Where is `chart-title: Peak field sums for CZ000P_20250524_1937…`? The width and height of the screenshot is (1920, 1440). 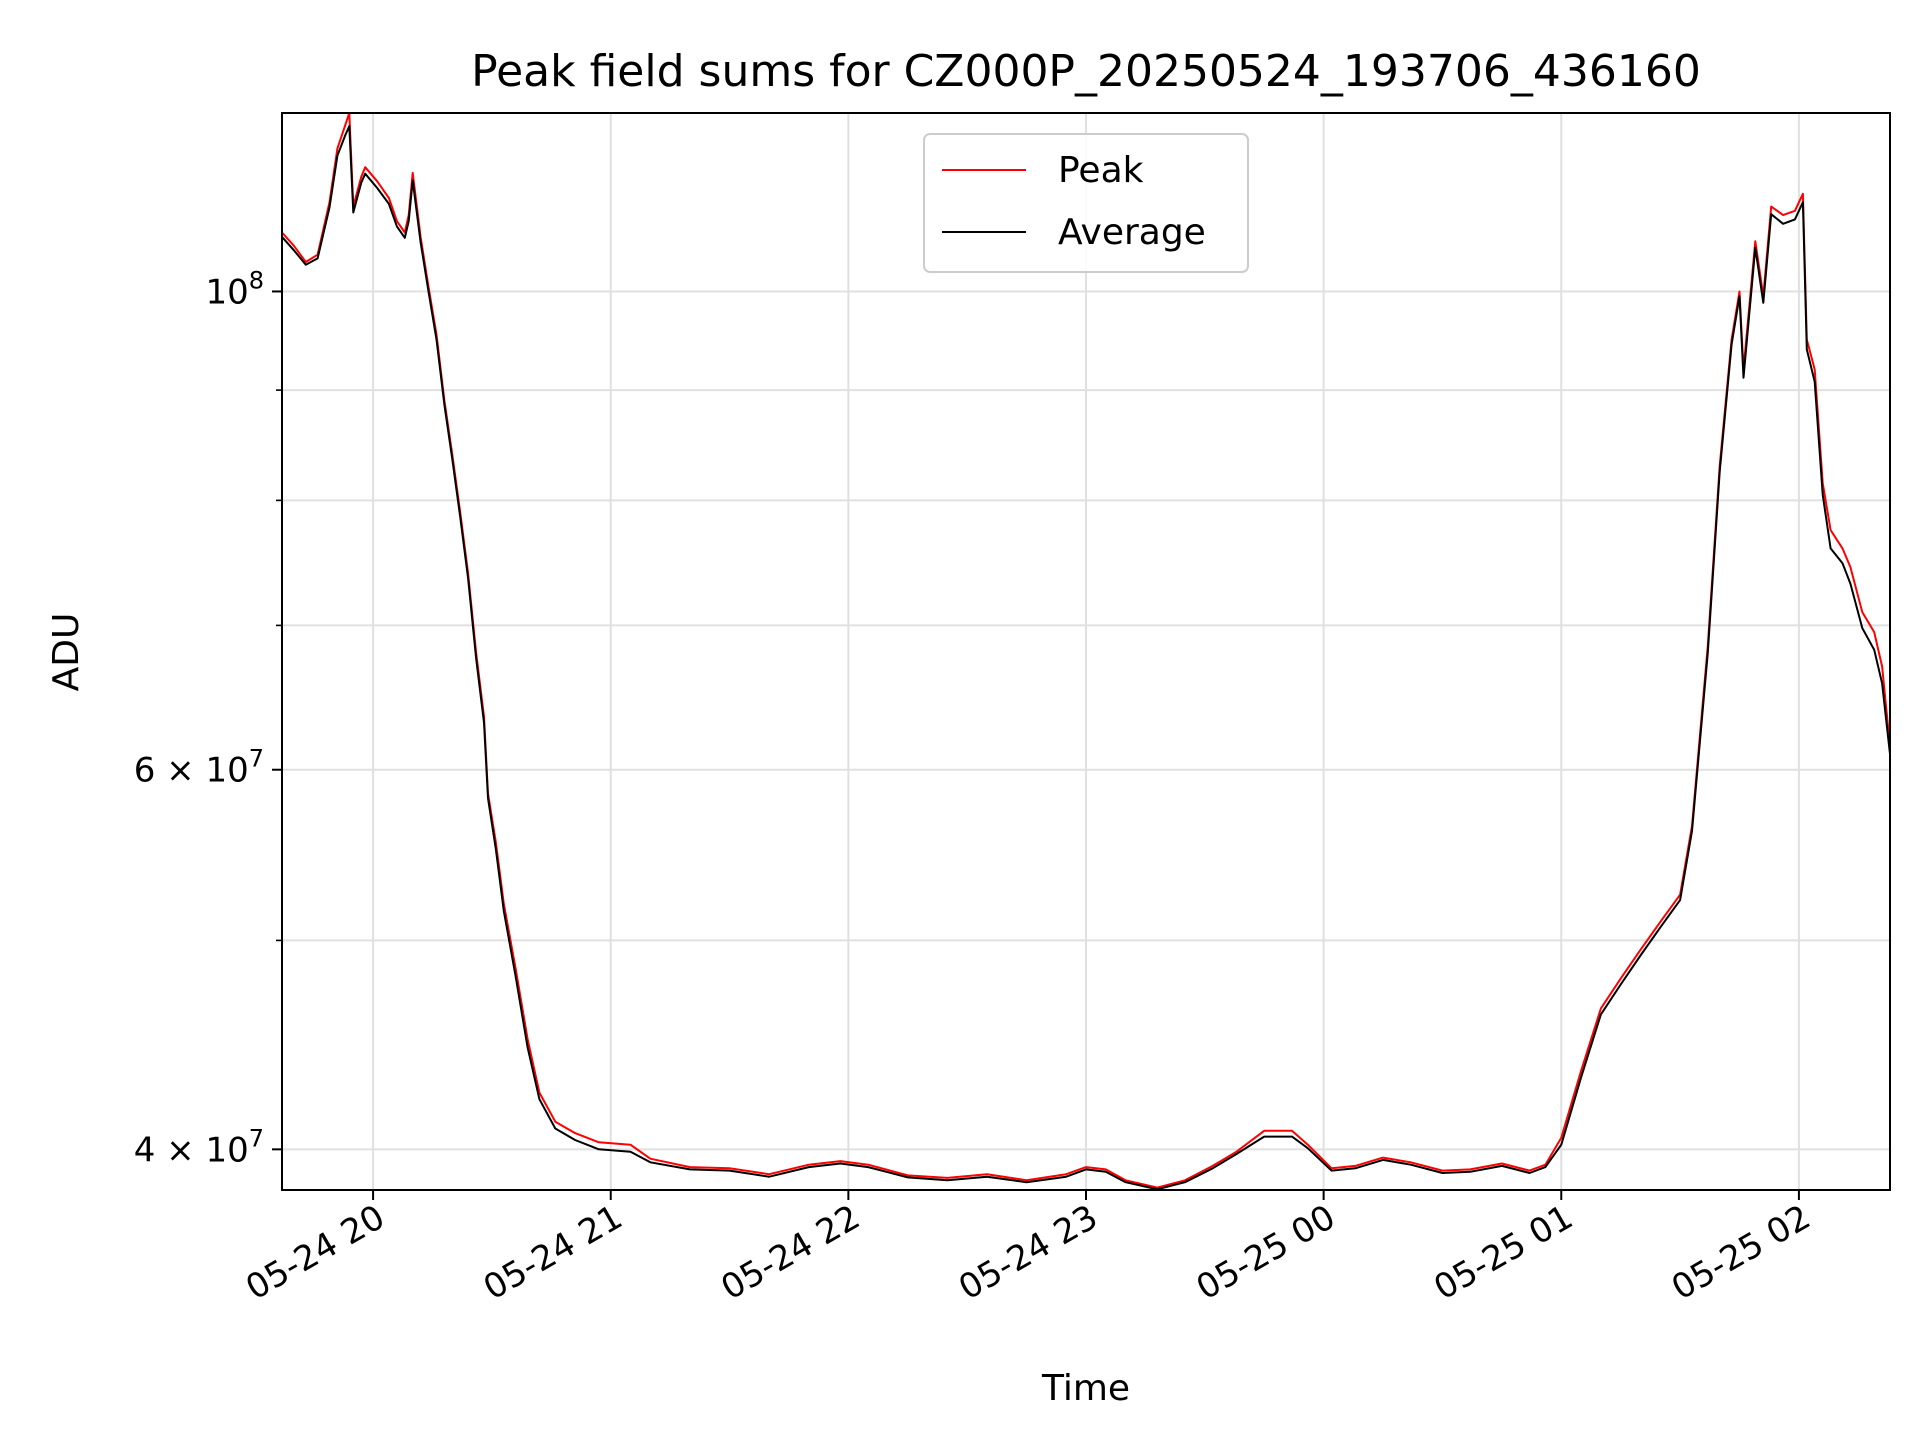 chart-title: Peak field sums for CZ000P_20250524_1937… is located at coordinates (1086, 71).